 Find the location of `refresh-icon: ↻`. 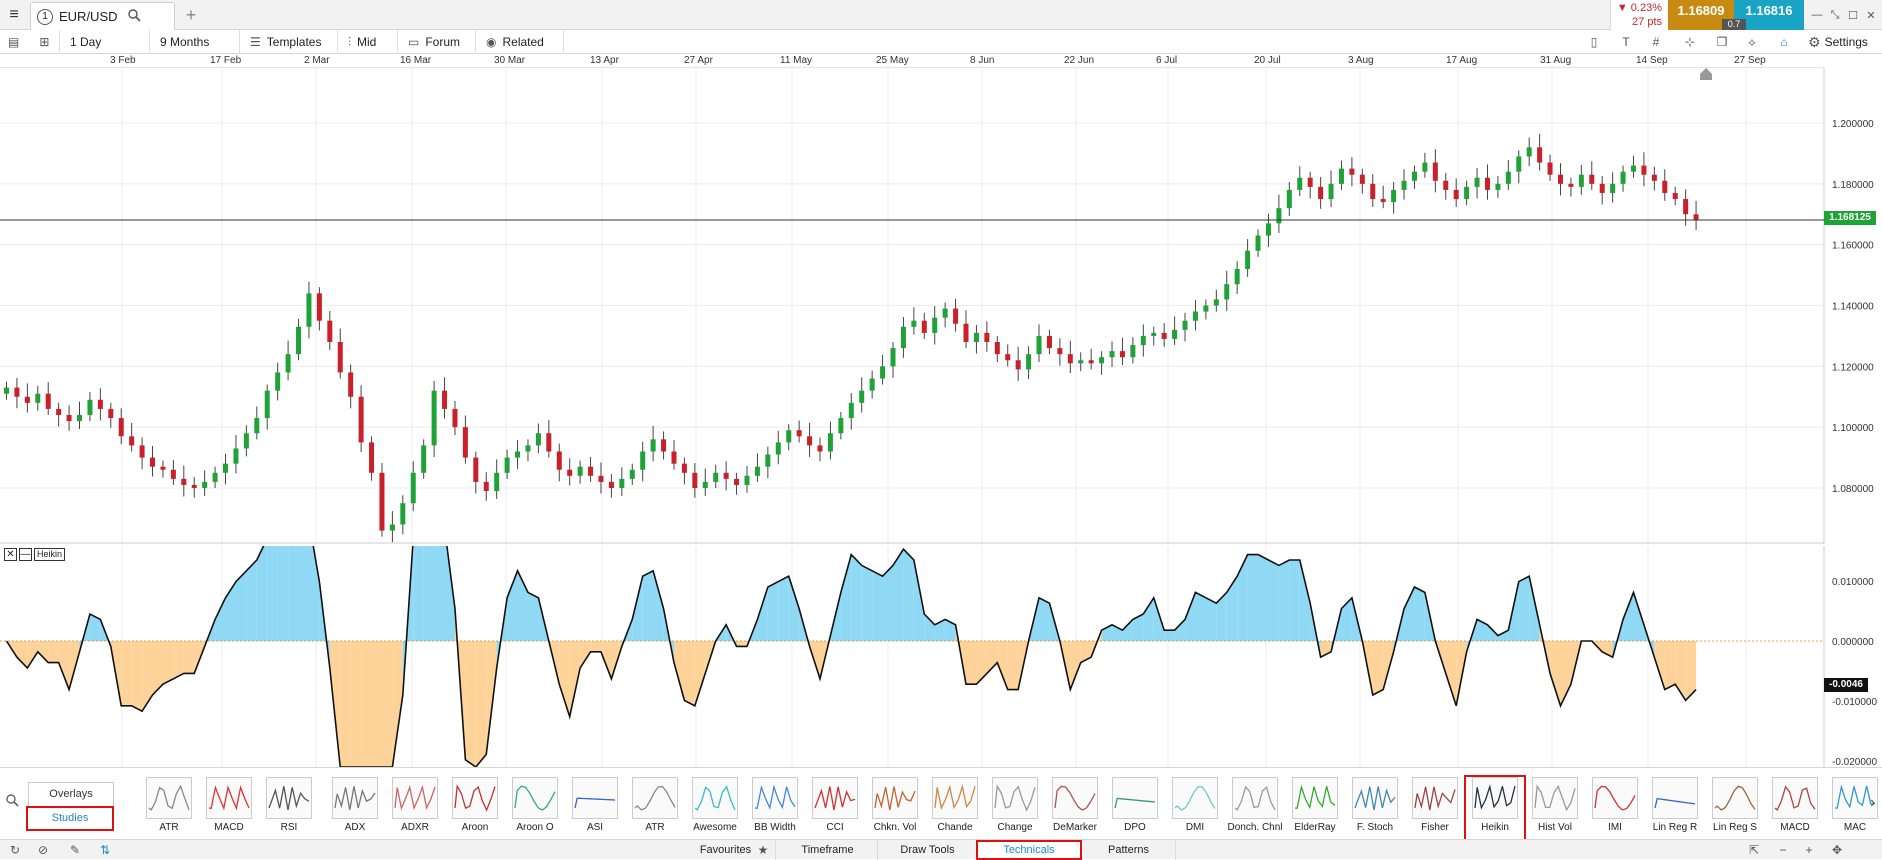

refresh-icon: ↻ is located at coordinates (15, 850).